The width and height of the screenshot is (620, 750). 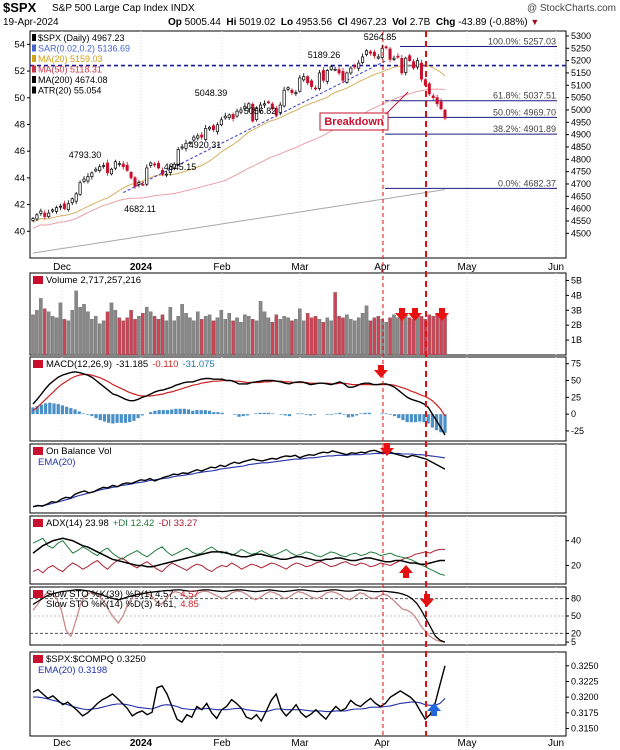 I want to click on legend-text: -31.185, so click(x=132, y=364).